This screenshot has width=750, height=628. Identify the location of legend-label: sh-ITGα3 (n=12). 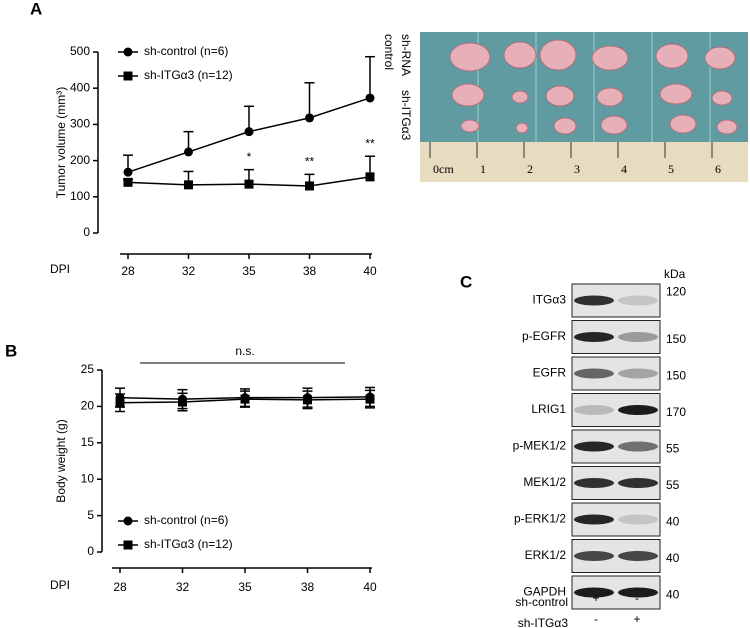
(188, 75).